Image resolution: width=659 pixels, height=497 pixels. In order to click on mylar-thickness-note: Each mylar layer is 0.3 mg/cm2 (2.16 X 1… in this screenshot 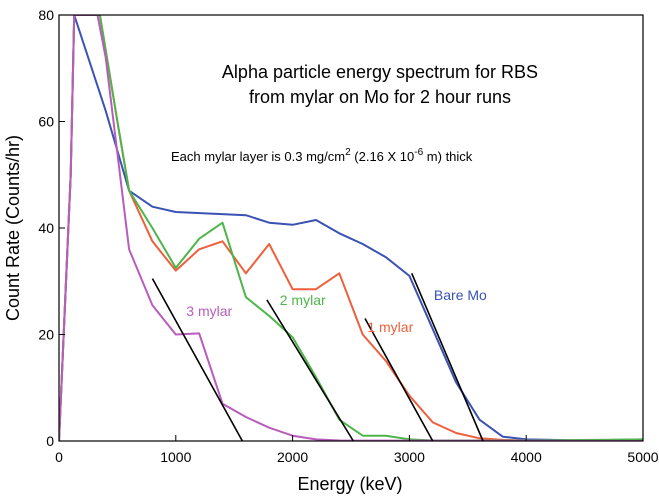, I will do `click(322, 155)`.